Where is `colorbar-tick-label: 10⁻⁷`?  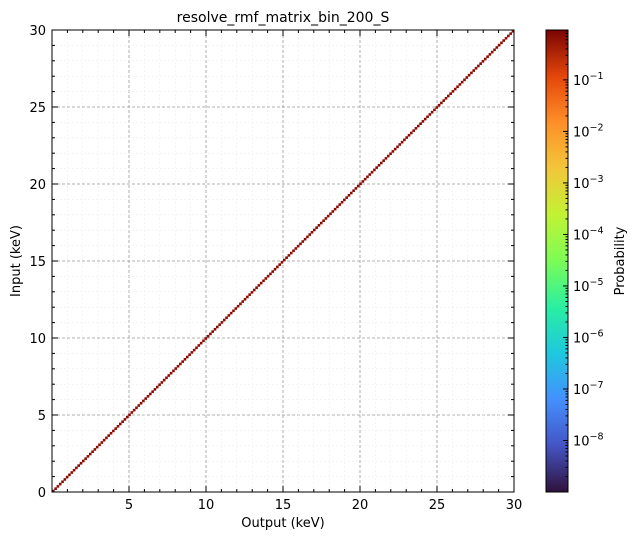
colorbar-tick-label: 10⁻⁷ is located at coordinates (588, 389).